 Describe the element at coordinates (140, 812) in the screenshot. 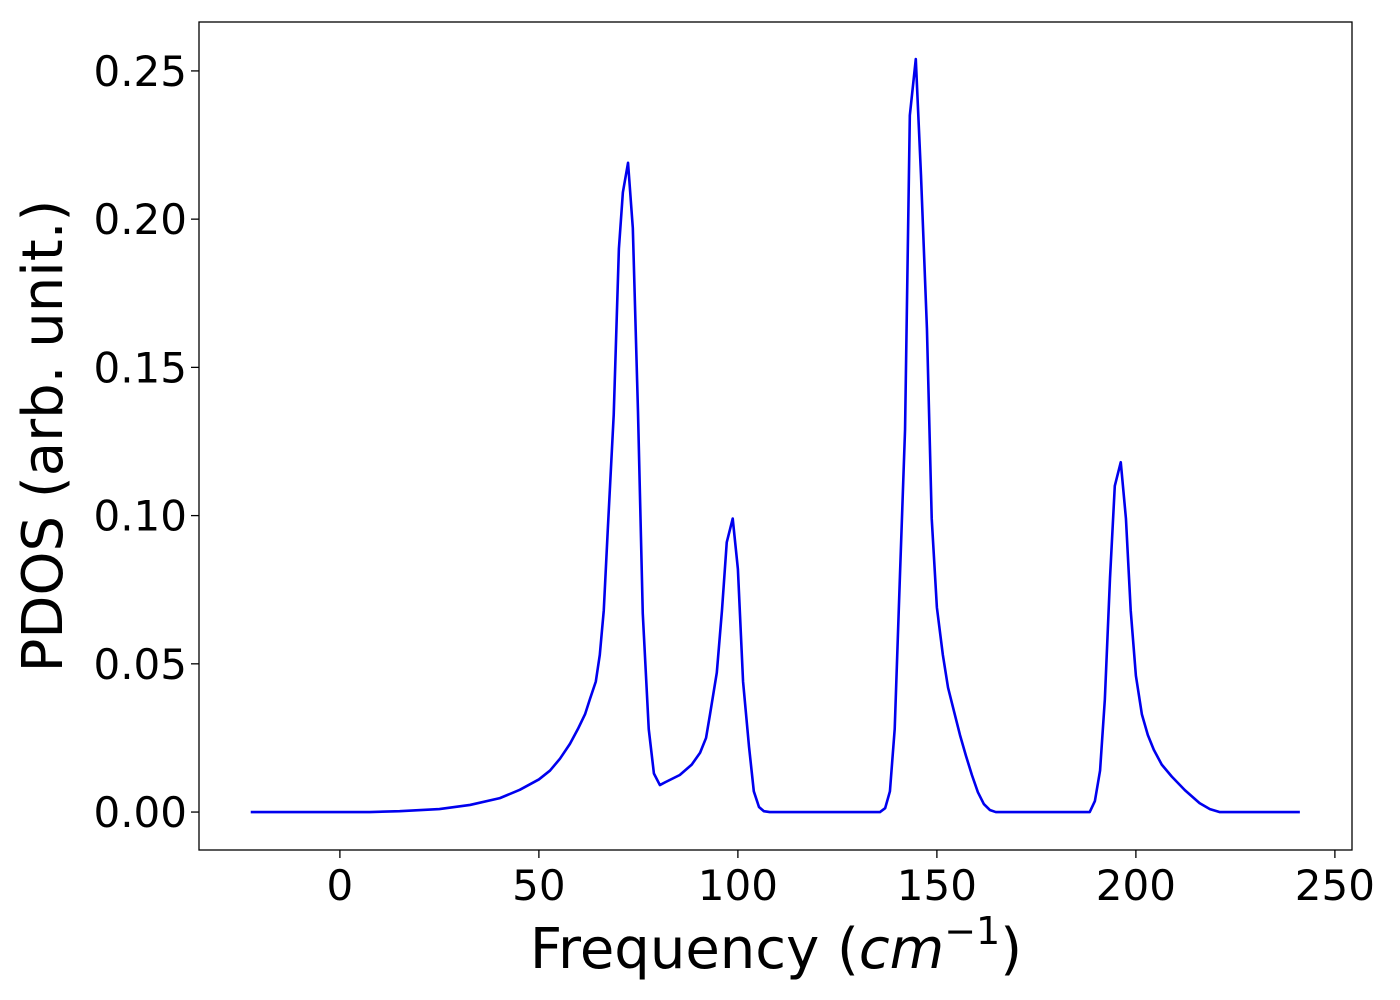

I see `y-tick-label: 0.00` at that location.